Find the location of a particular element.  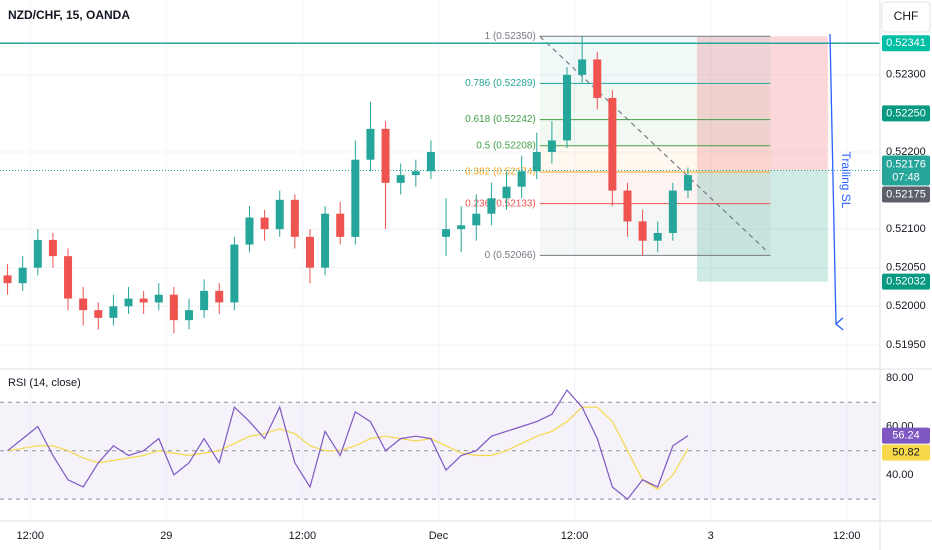

fib-label: 0.786 (0.52289) is located at coordinates (500, 83).